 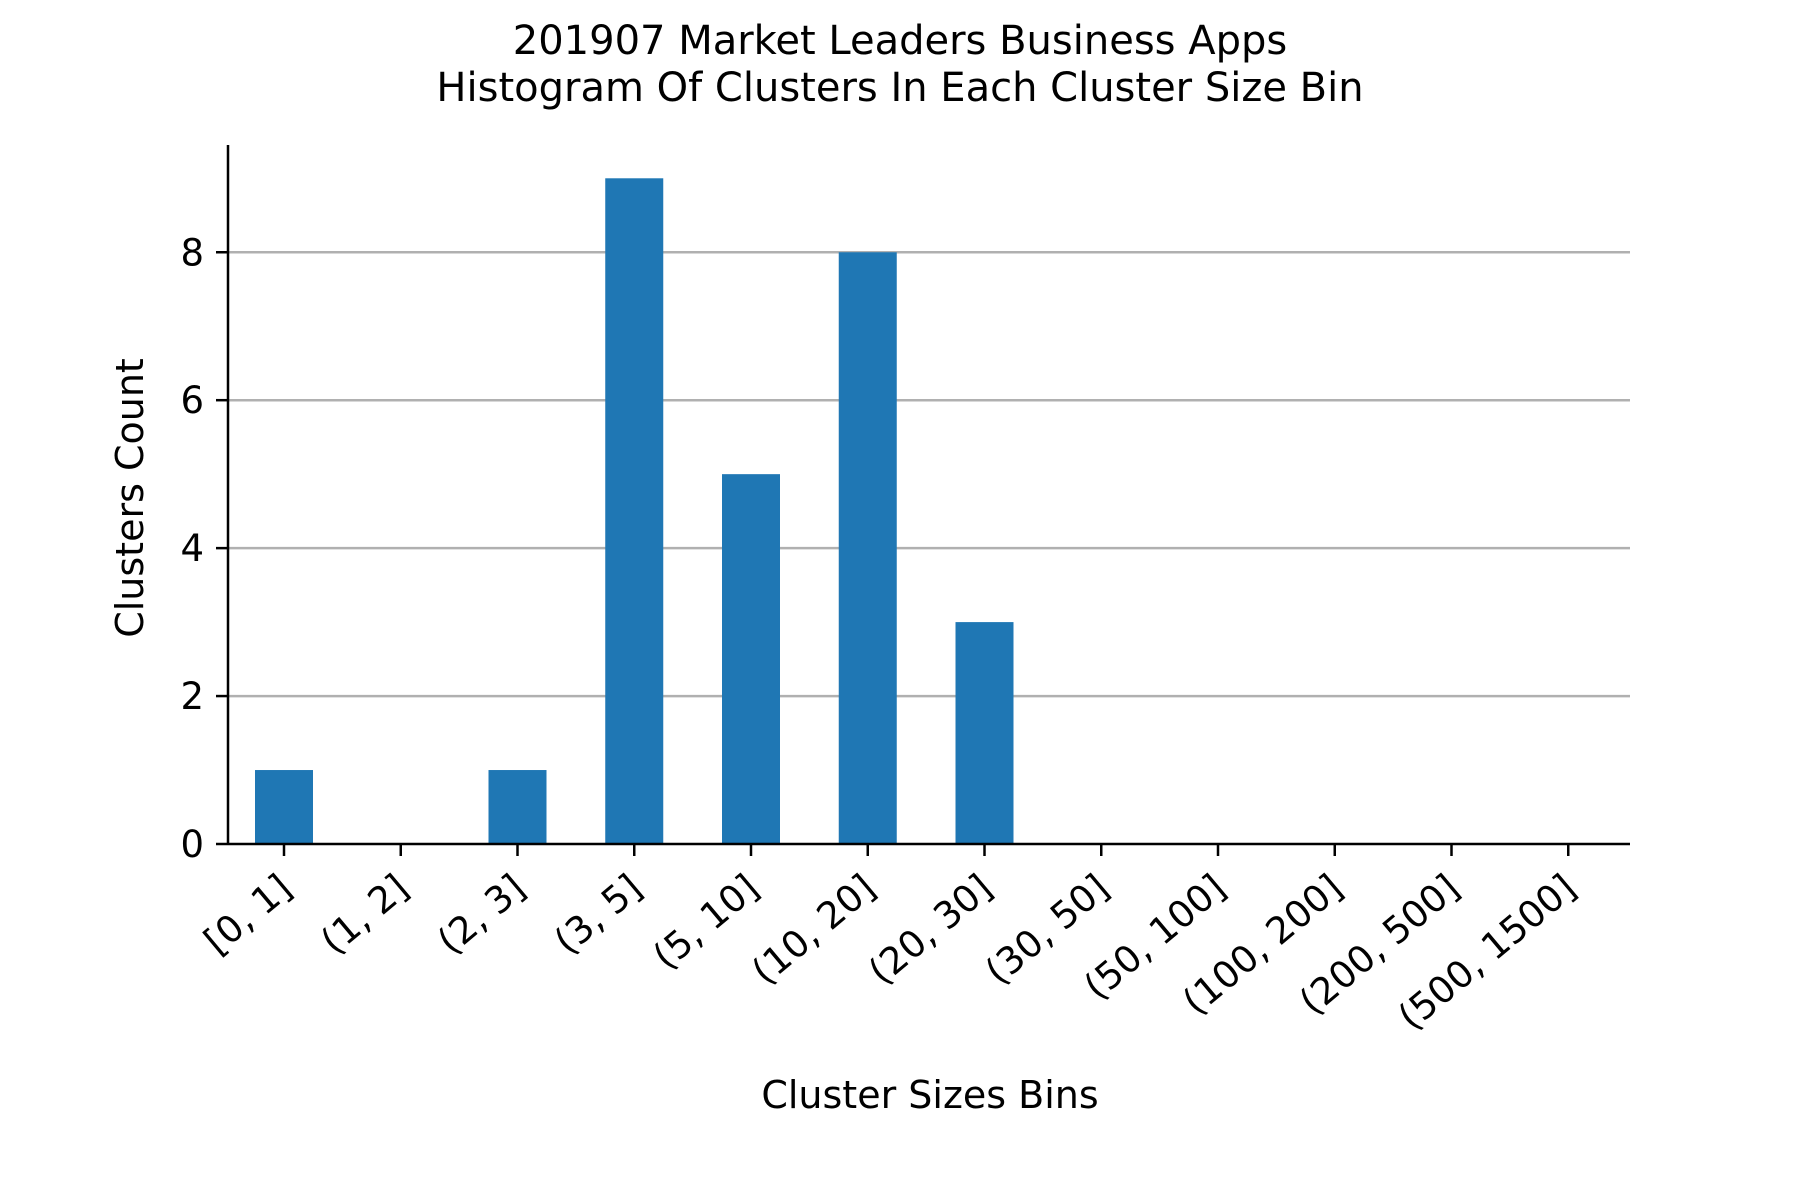 What do you see at coordinates (930, 929) in the screenshot?
I see `x-tick-label: (20, 30]` at bounding box center [930, 929].